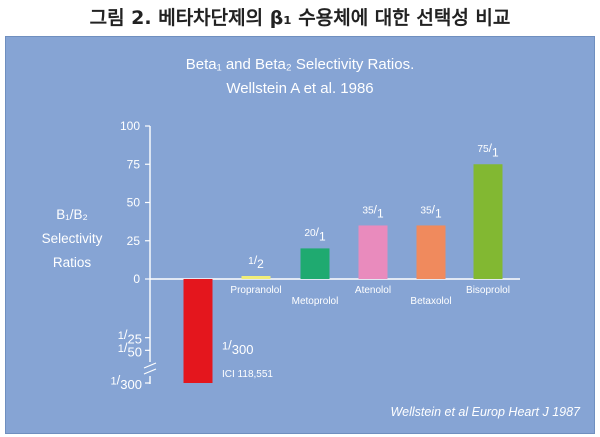  I want to click on chart-title: Beta₁ and Beta₂ Selectivity Ratios., so click(300, 64).